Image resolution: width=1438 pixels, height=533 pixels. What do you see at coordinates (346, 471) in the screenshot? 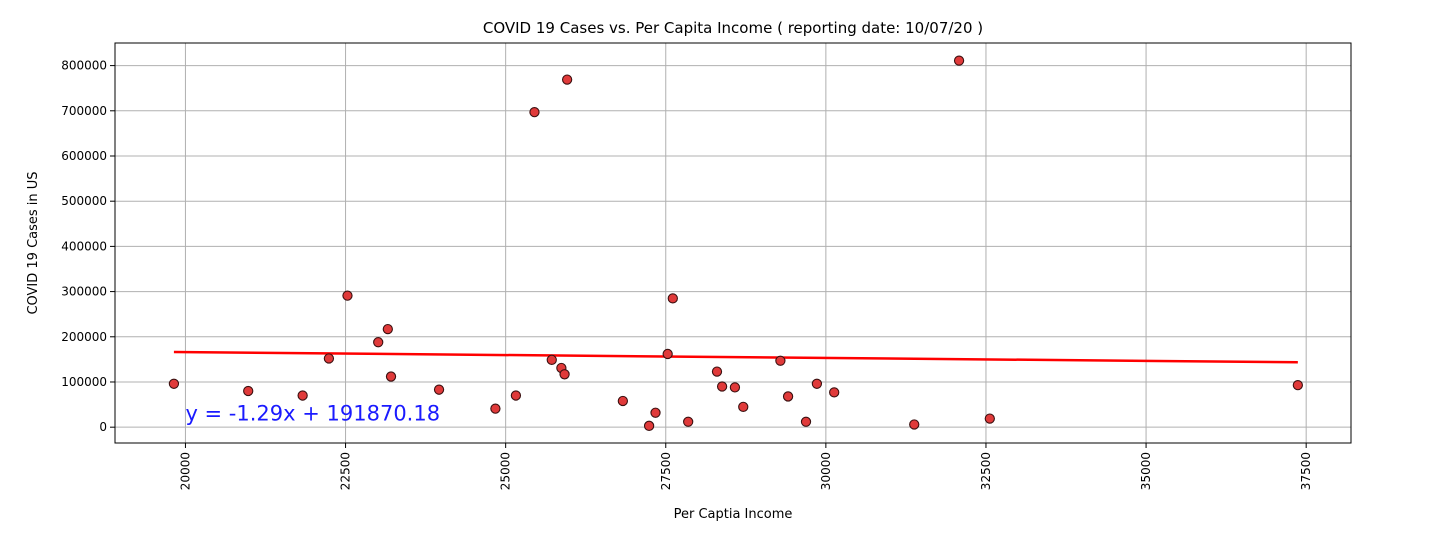
I see `x-tick-label: 22500` at bounding box center [346, 471].